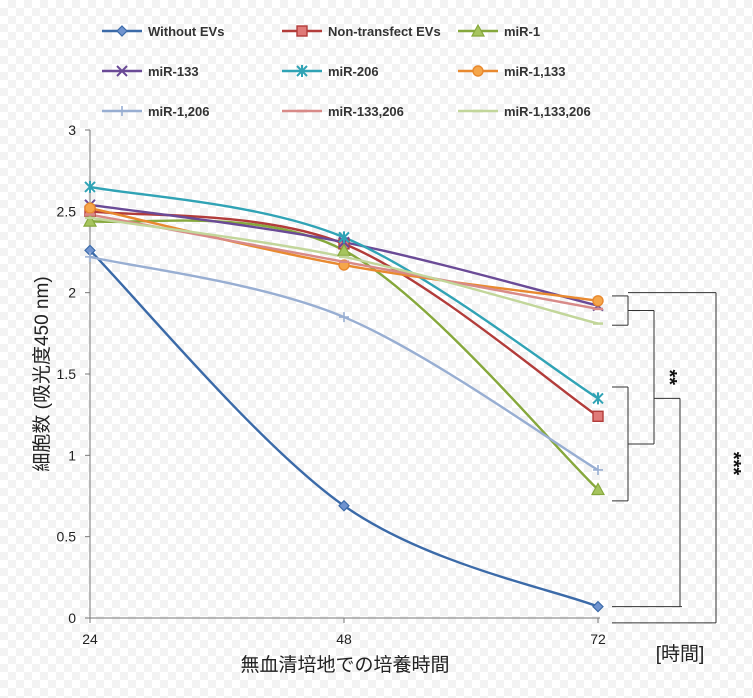 The height and width of the screenshot is (698, 753). I want to click on x-unit-label: [時間], so click(680, 654).